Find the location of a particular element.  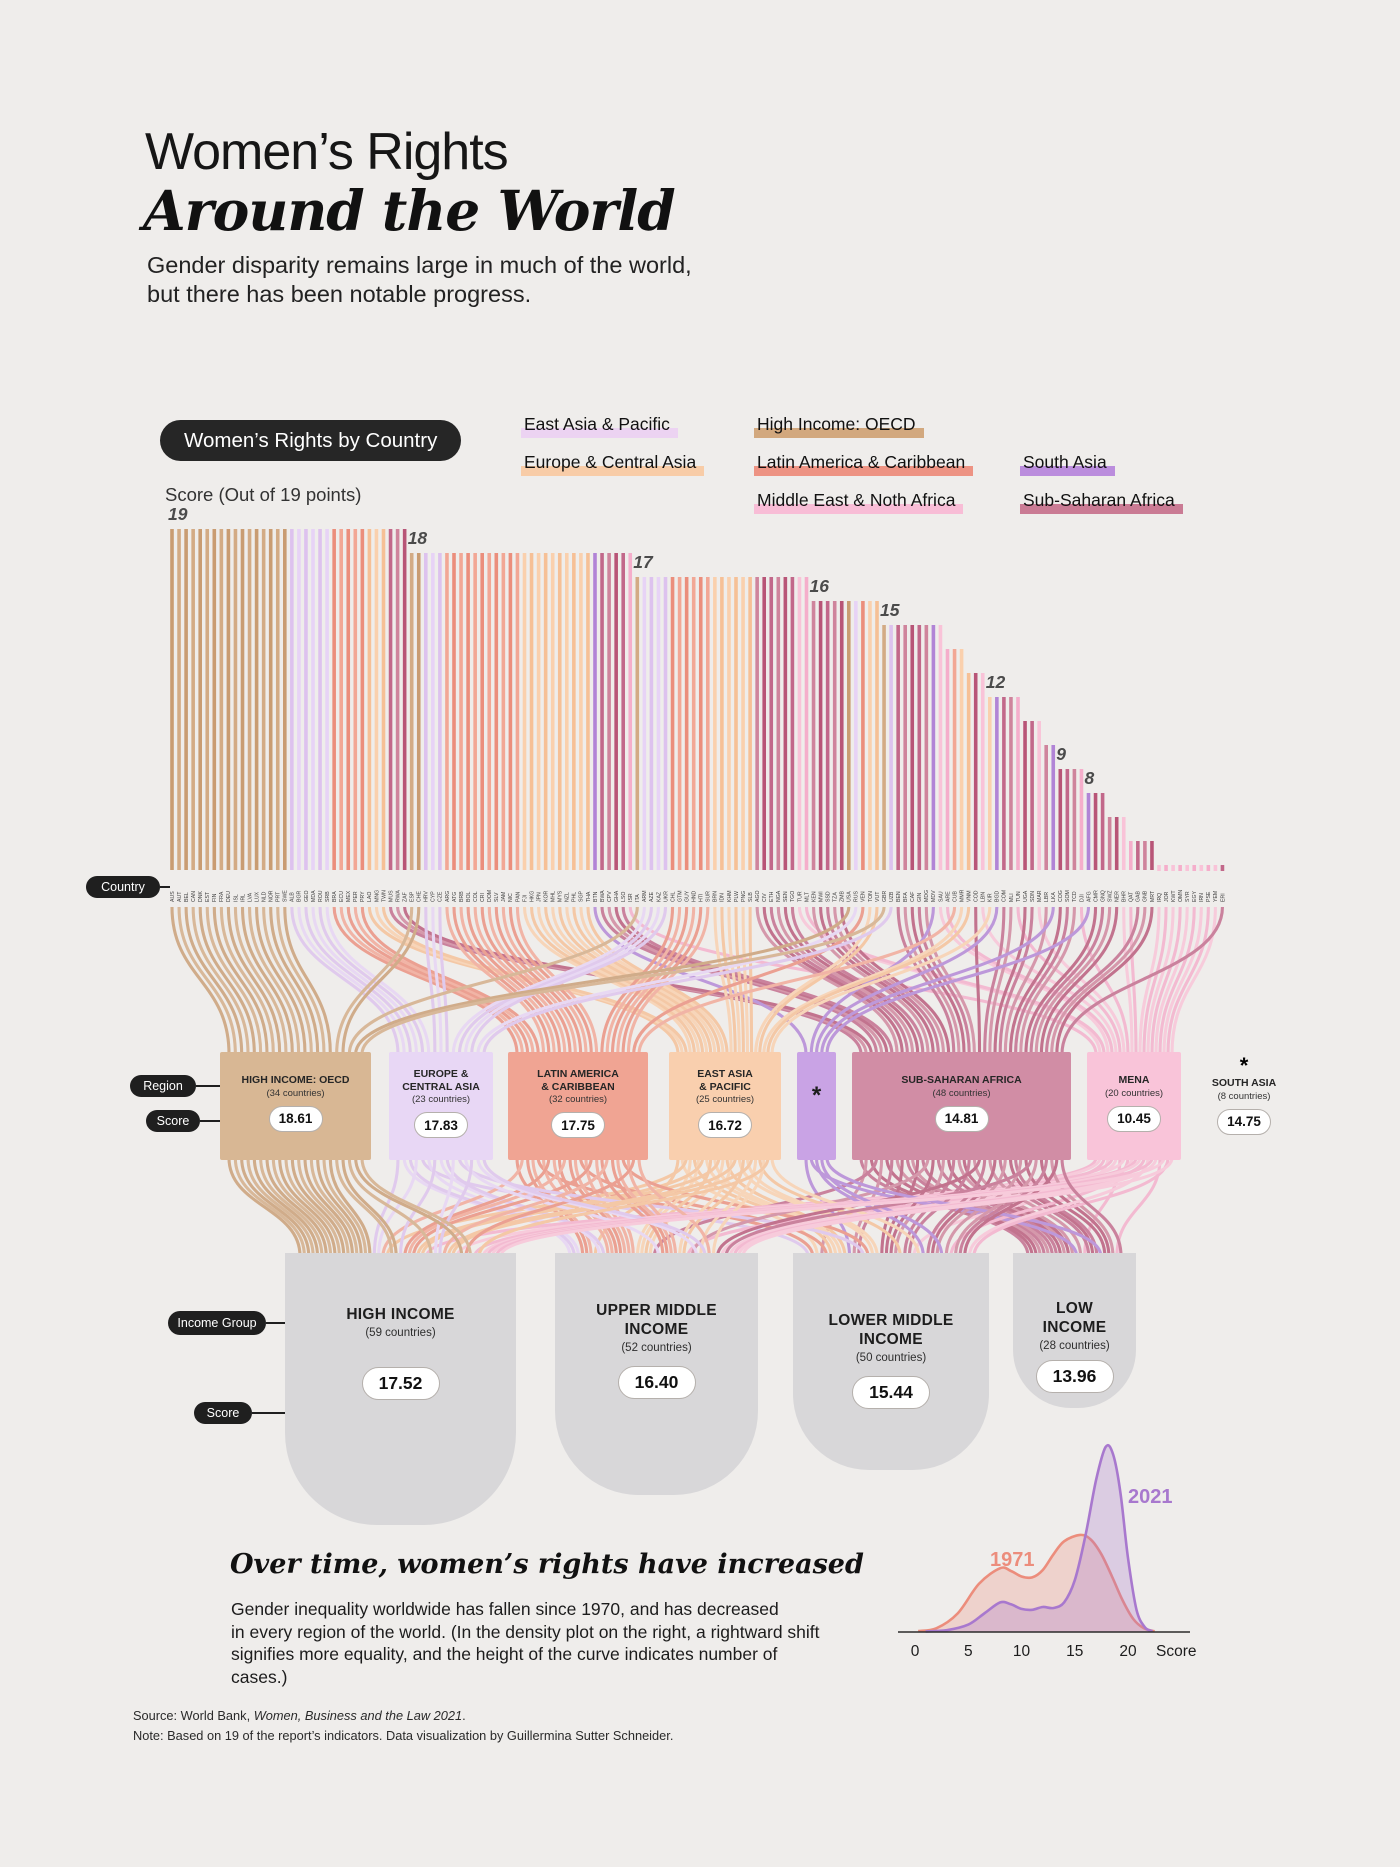

svg-text: PRY is located at coordinates (363, 896).